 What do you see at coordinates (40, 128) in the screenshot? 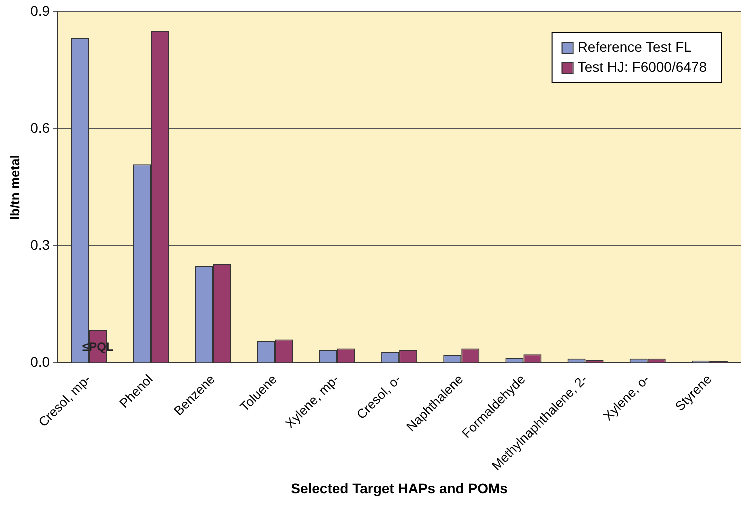
I see `y-tick-label: 0.6` at bounding box center [40, 128].